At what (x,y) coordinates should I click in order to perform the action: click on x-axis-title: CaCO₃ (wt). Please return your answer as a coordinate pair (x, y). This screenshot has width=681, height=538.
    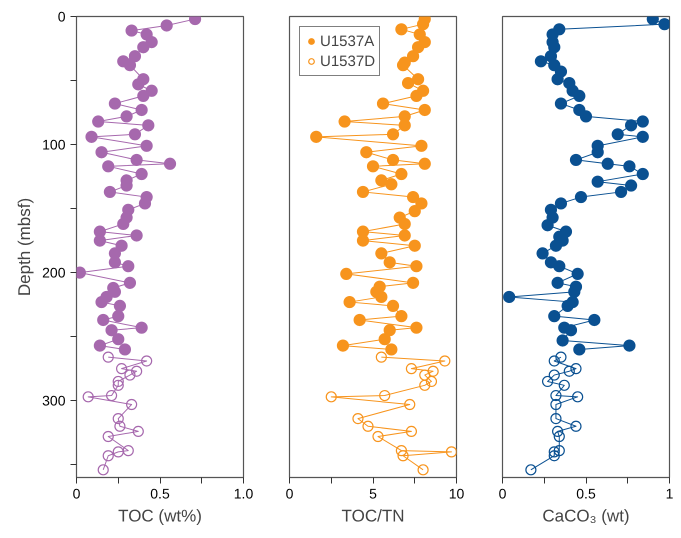
    Looking at the image, I should click on (586, 516).